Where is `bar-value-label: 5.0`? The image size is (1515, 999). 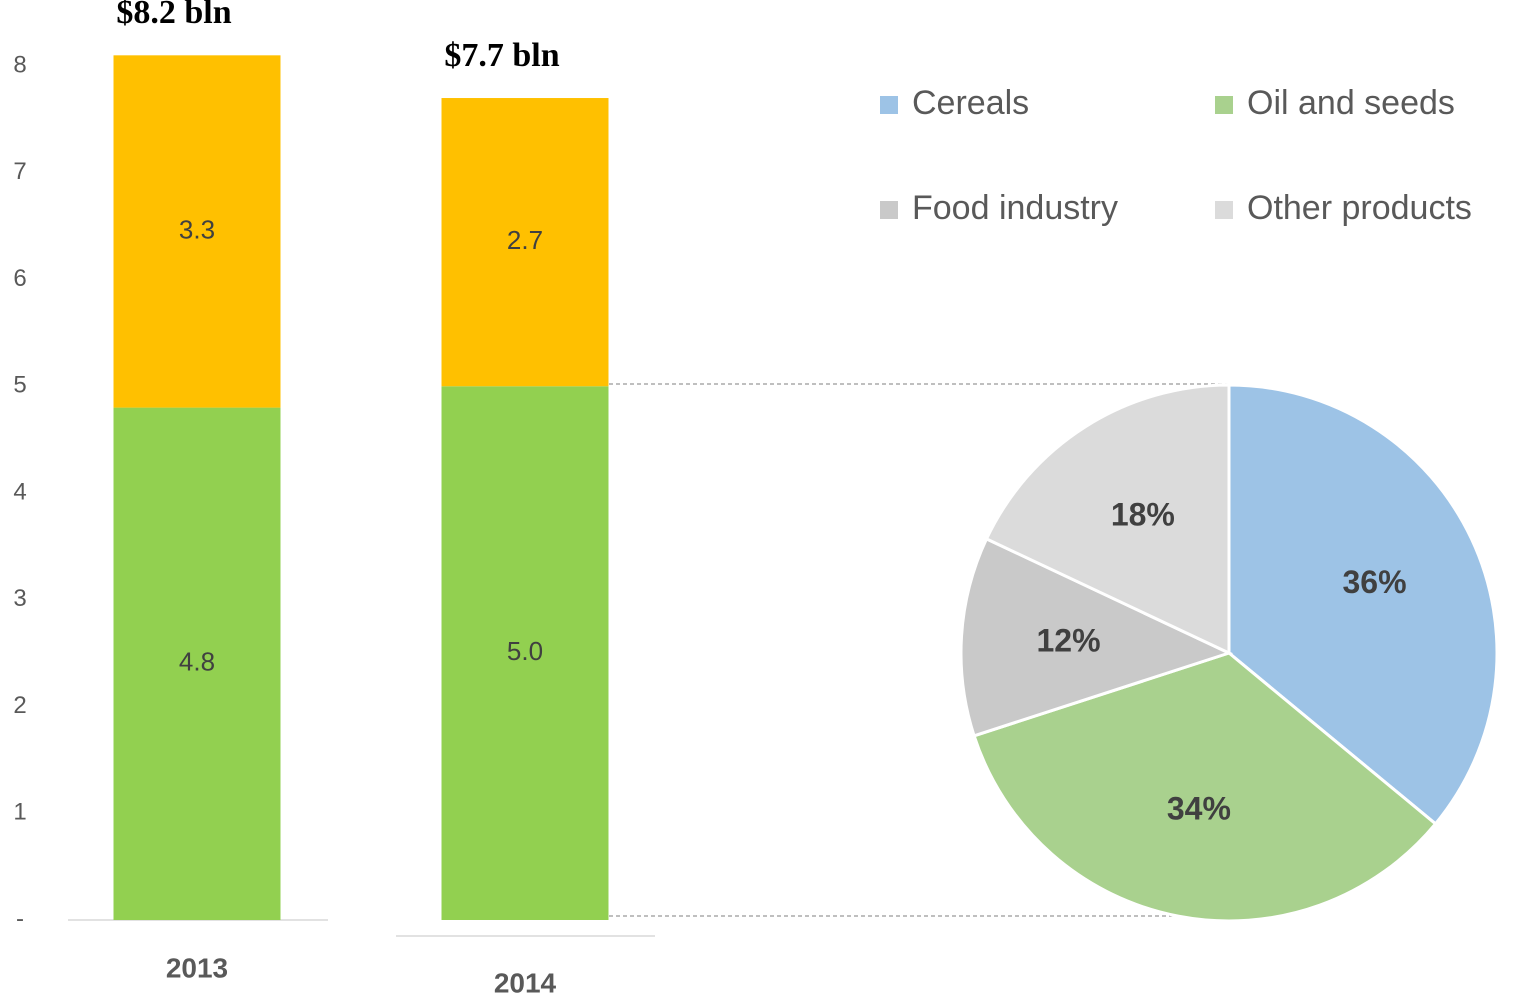
bar-value-label: 5.0 is located at coordinates (525, 651).